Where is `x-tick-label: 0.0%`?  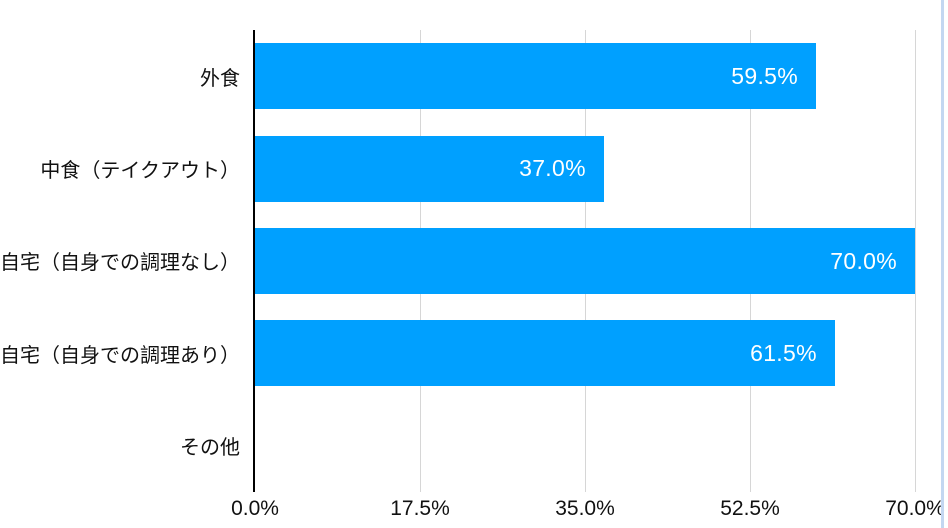 x-tick-label: 0.0% is located at coordinates (255, 508).